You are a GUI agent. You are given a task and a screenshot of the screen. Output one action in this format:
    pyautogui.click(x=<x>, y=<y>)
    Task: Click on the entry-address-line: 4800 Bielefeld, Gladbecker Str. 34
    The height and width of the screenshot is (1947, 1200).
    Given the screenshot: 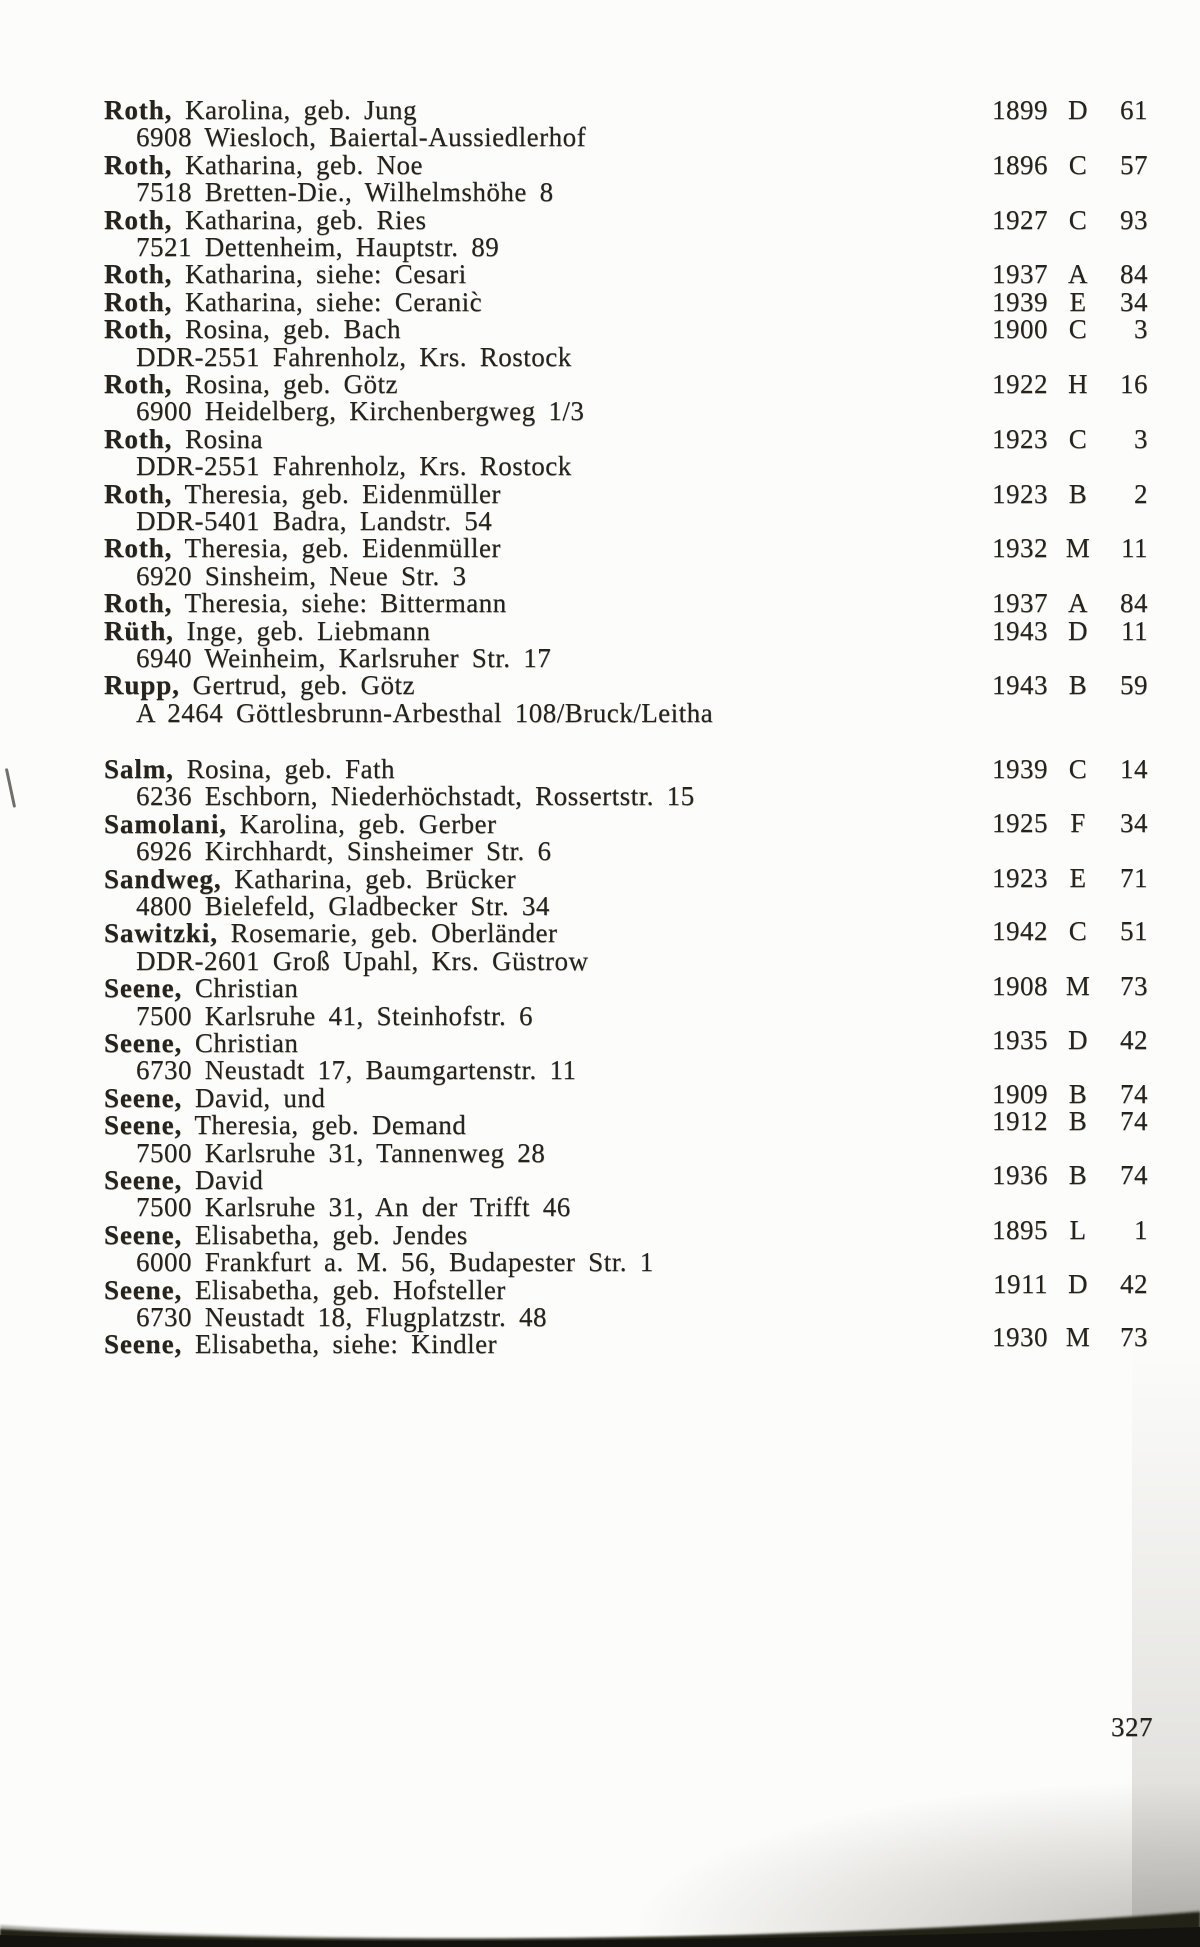 What is the action you would take?
    pyautogui.click(x=343, y=906)
    